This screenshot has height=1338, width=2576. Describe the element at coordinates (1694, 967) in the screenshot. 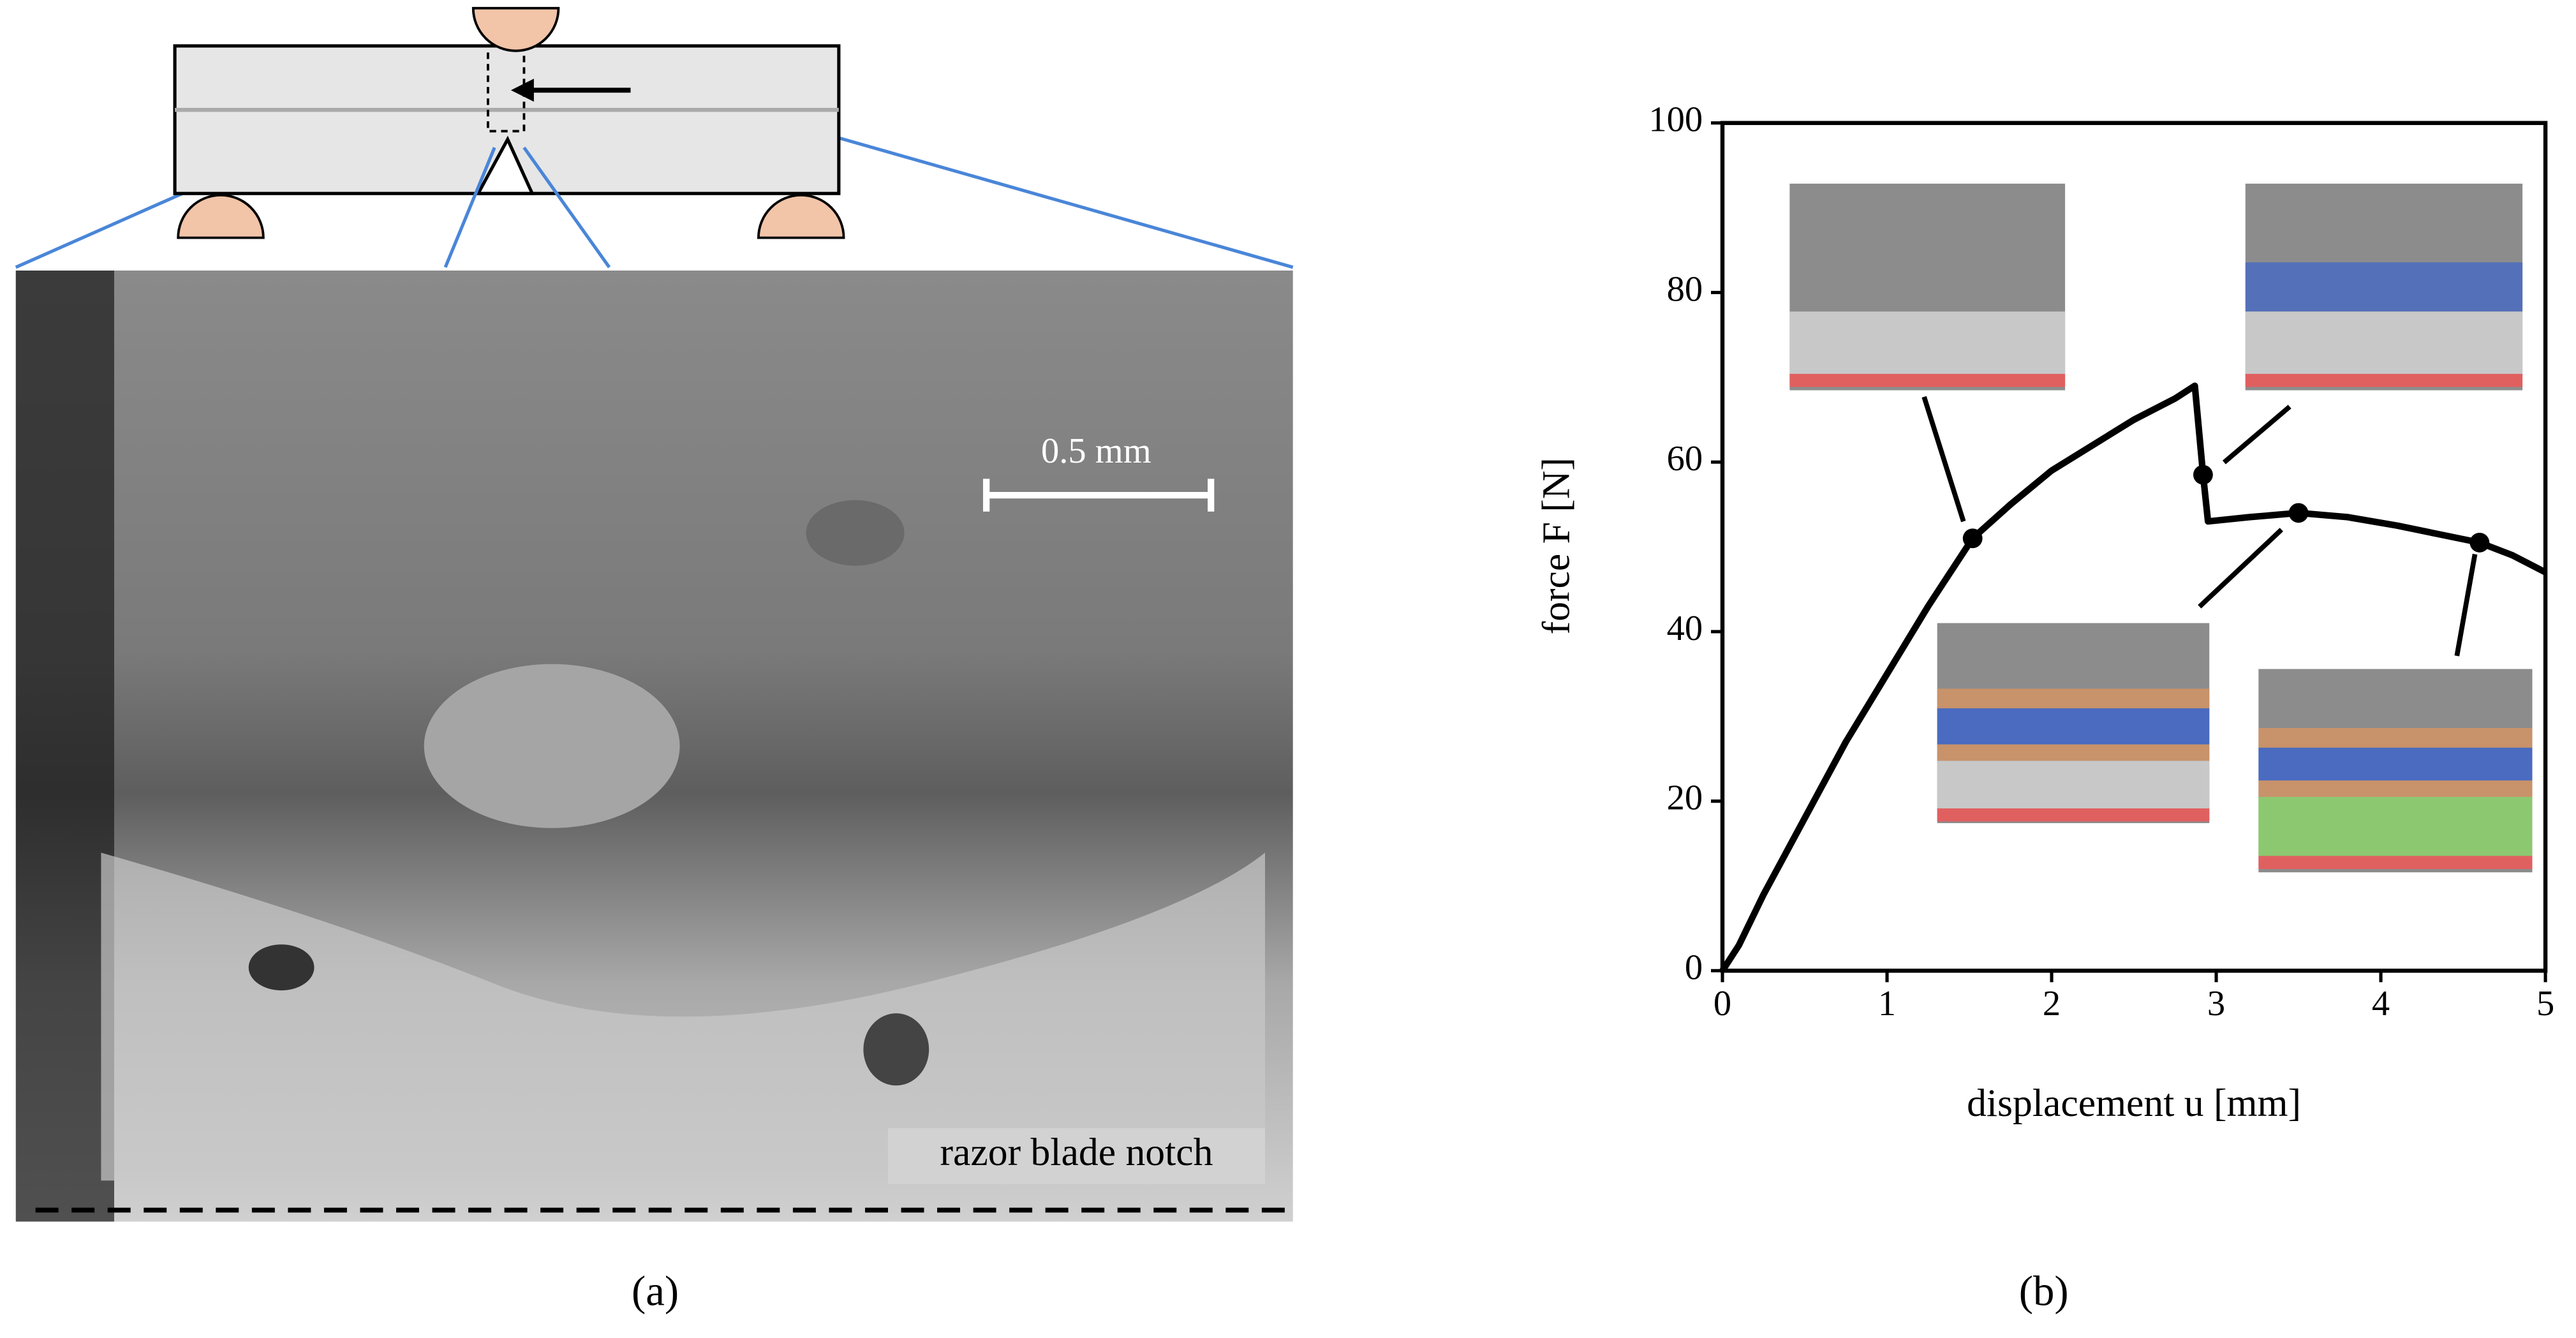

I see `y-tick-label: 0` at that location.